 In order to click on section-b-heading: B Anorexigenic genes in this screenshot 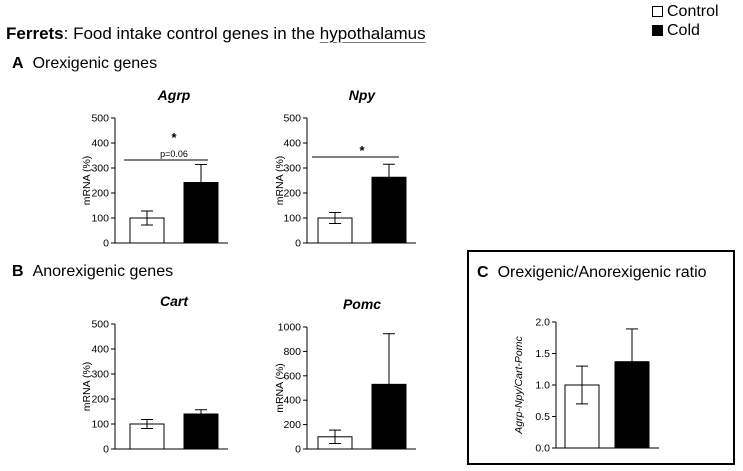, I will do `click(92, 272)`.